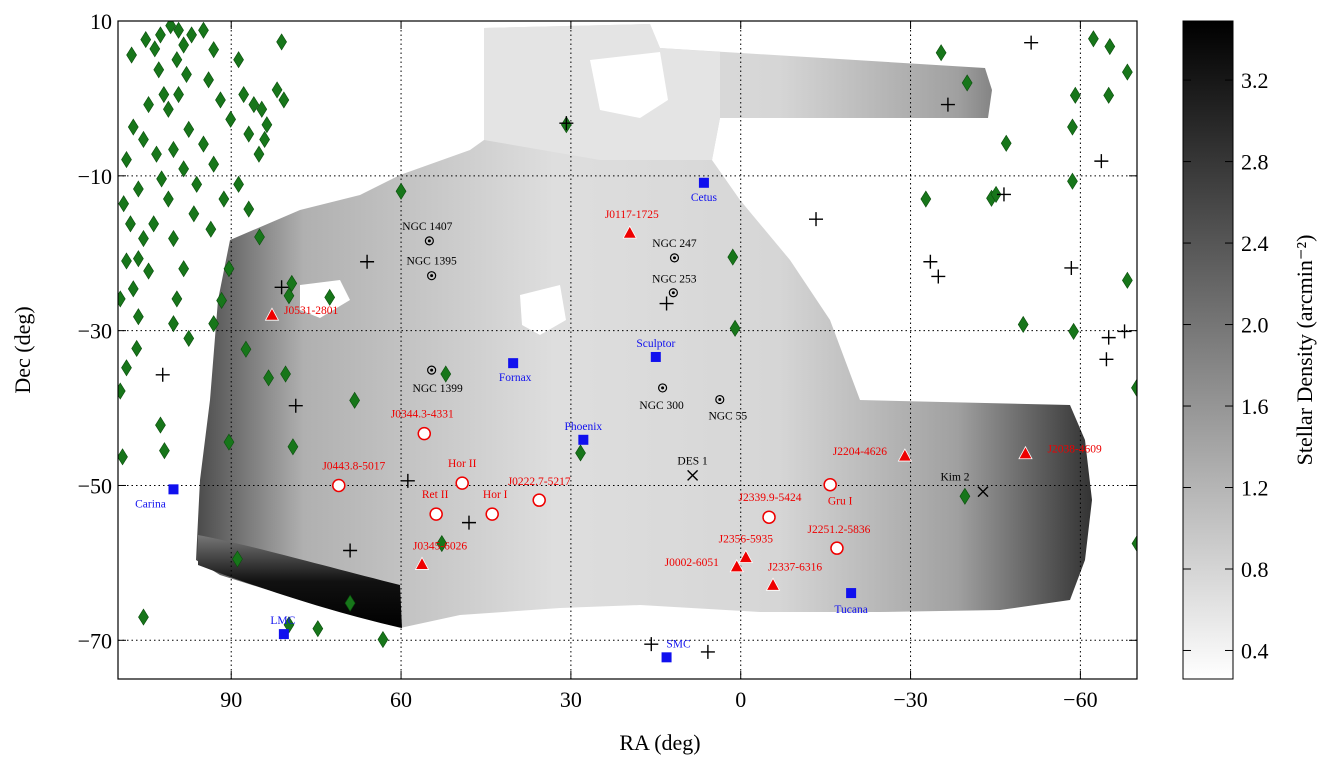  I want to click on y-tick-label: −30, so click(95, 331).